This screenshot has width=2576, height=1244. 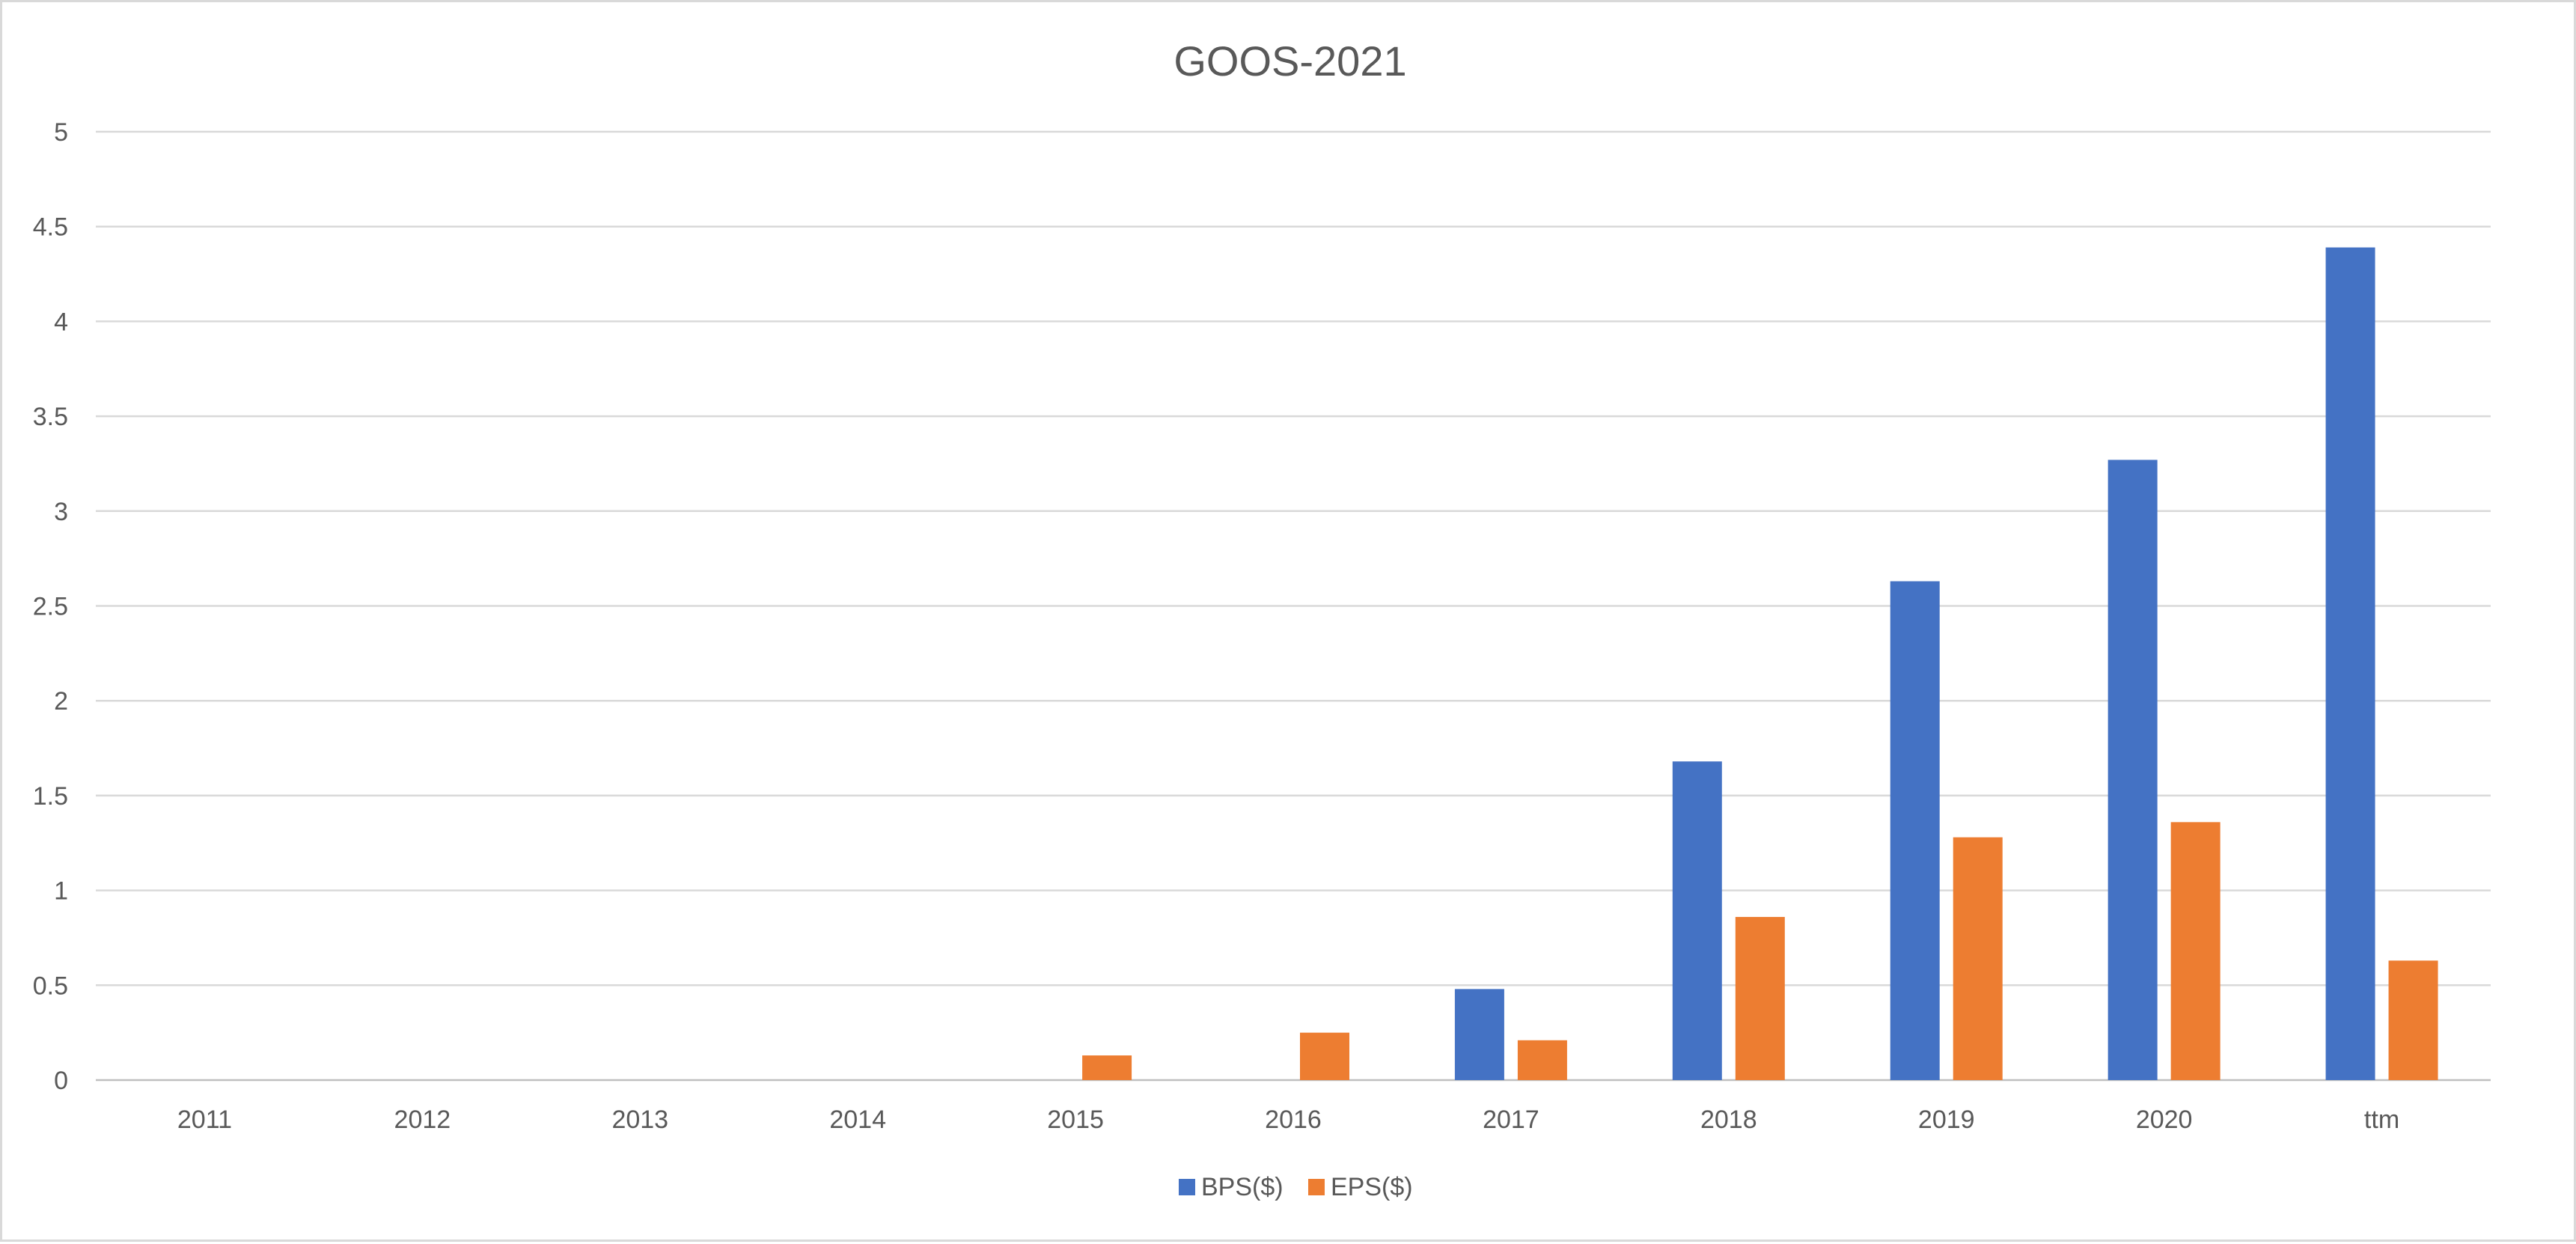 What do you see at coordinates (1293, 1120) in the screenshot?
I see `x-tick-label: 2016` at bounding box center [1293, 1120].